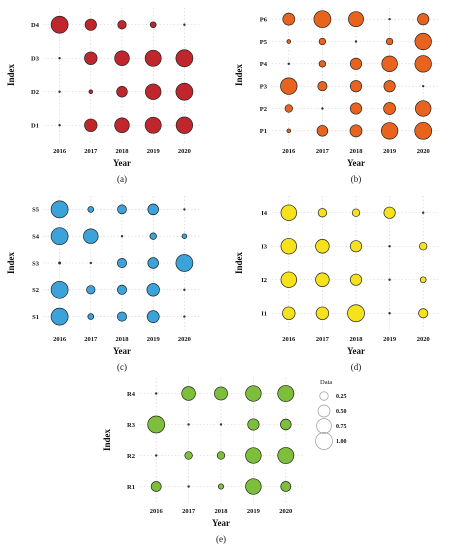  I want to click on y-tick-label: D2, so click(35, 92).